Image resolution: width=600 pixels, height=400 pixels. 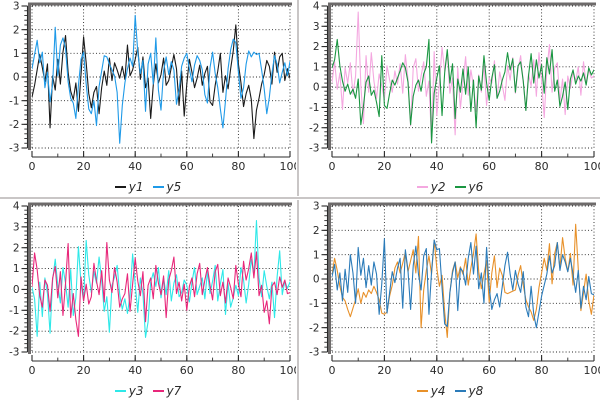 What do you see at coordinates (158, 187) in the screenshot?
I see `legend-dash-y5` at bounding box center [158, 187].